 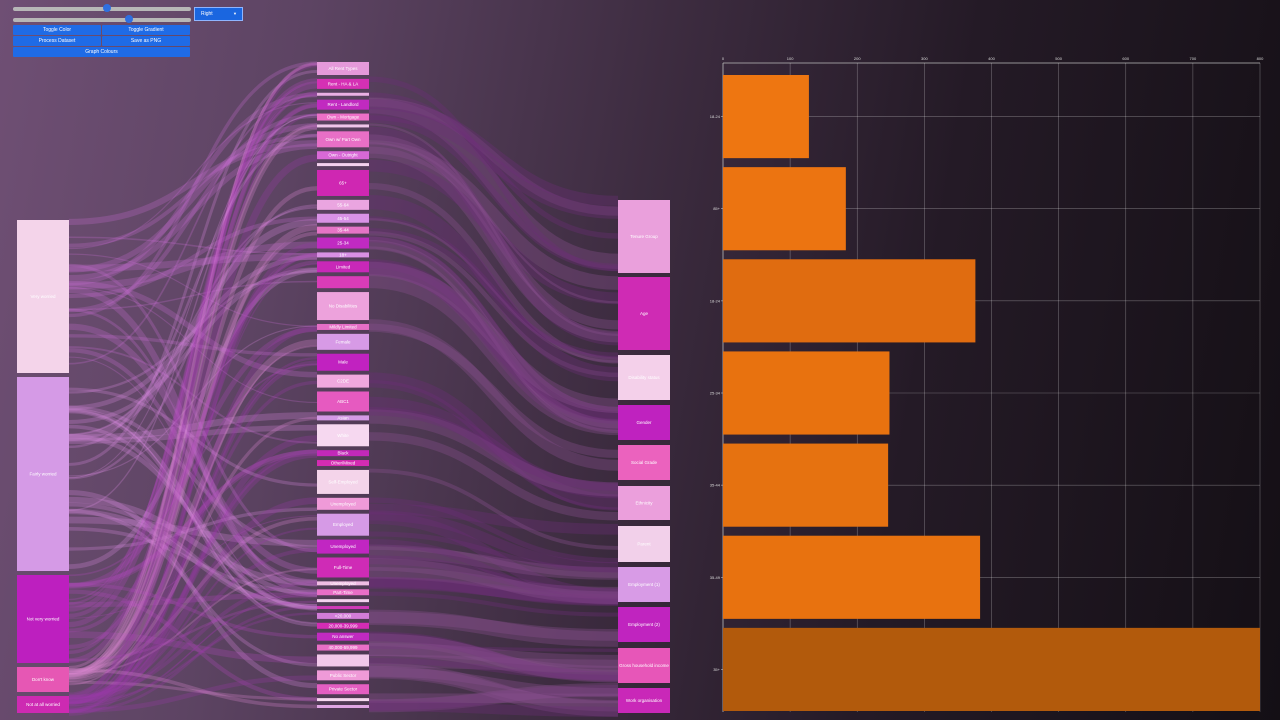 What do you see at coordinates (218, 14) in the screenshot?
I see `orientation-dropdown: Right ▼` at bounding box center [218, 14].